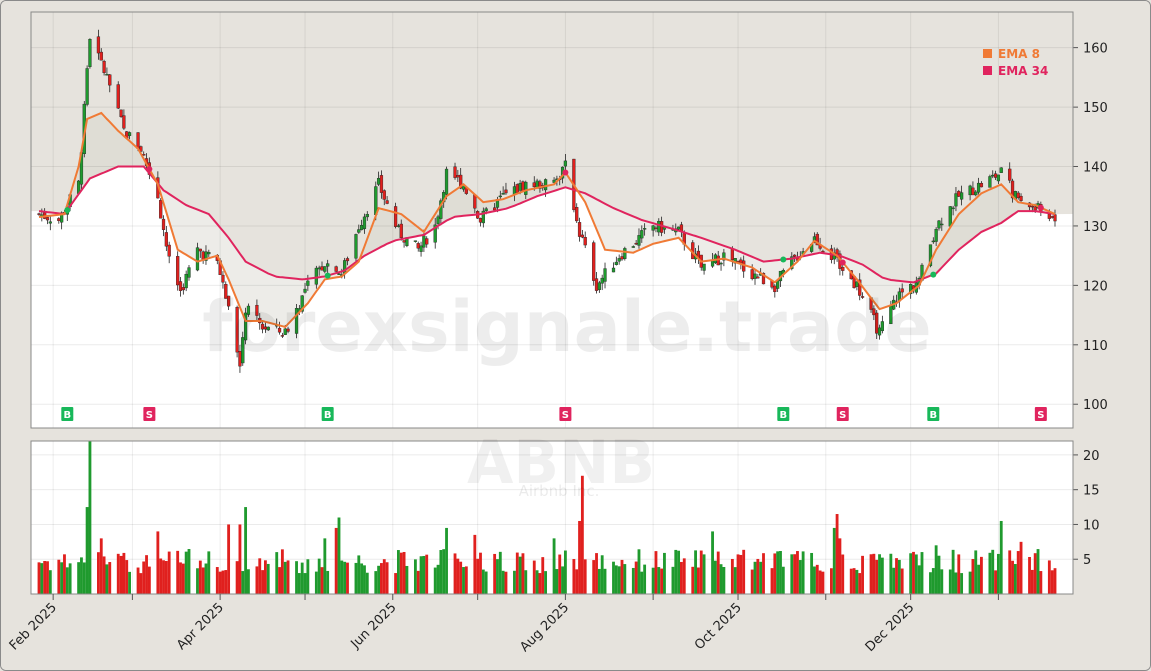  Describe the element at coordinates (1095, 227) in the screenshot. I see `price-tick-label: 130` at that location.